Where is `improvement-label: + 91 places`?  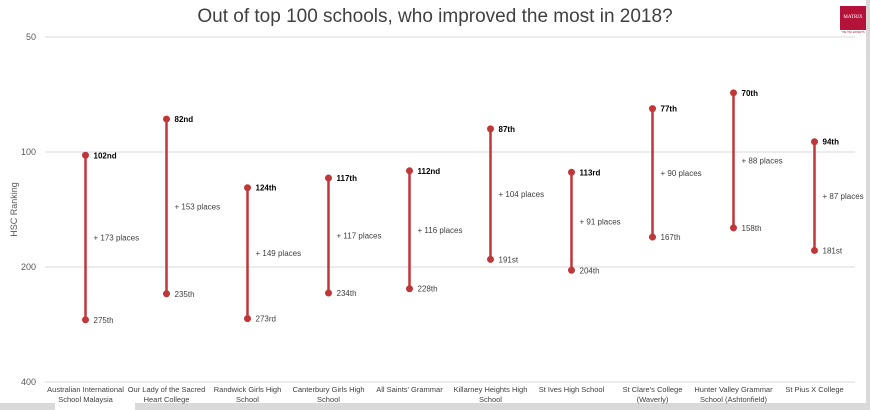 improvement-label: + 91 places is located at coordinates (600, 221).